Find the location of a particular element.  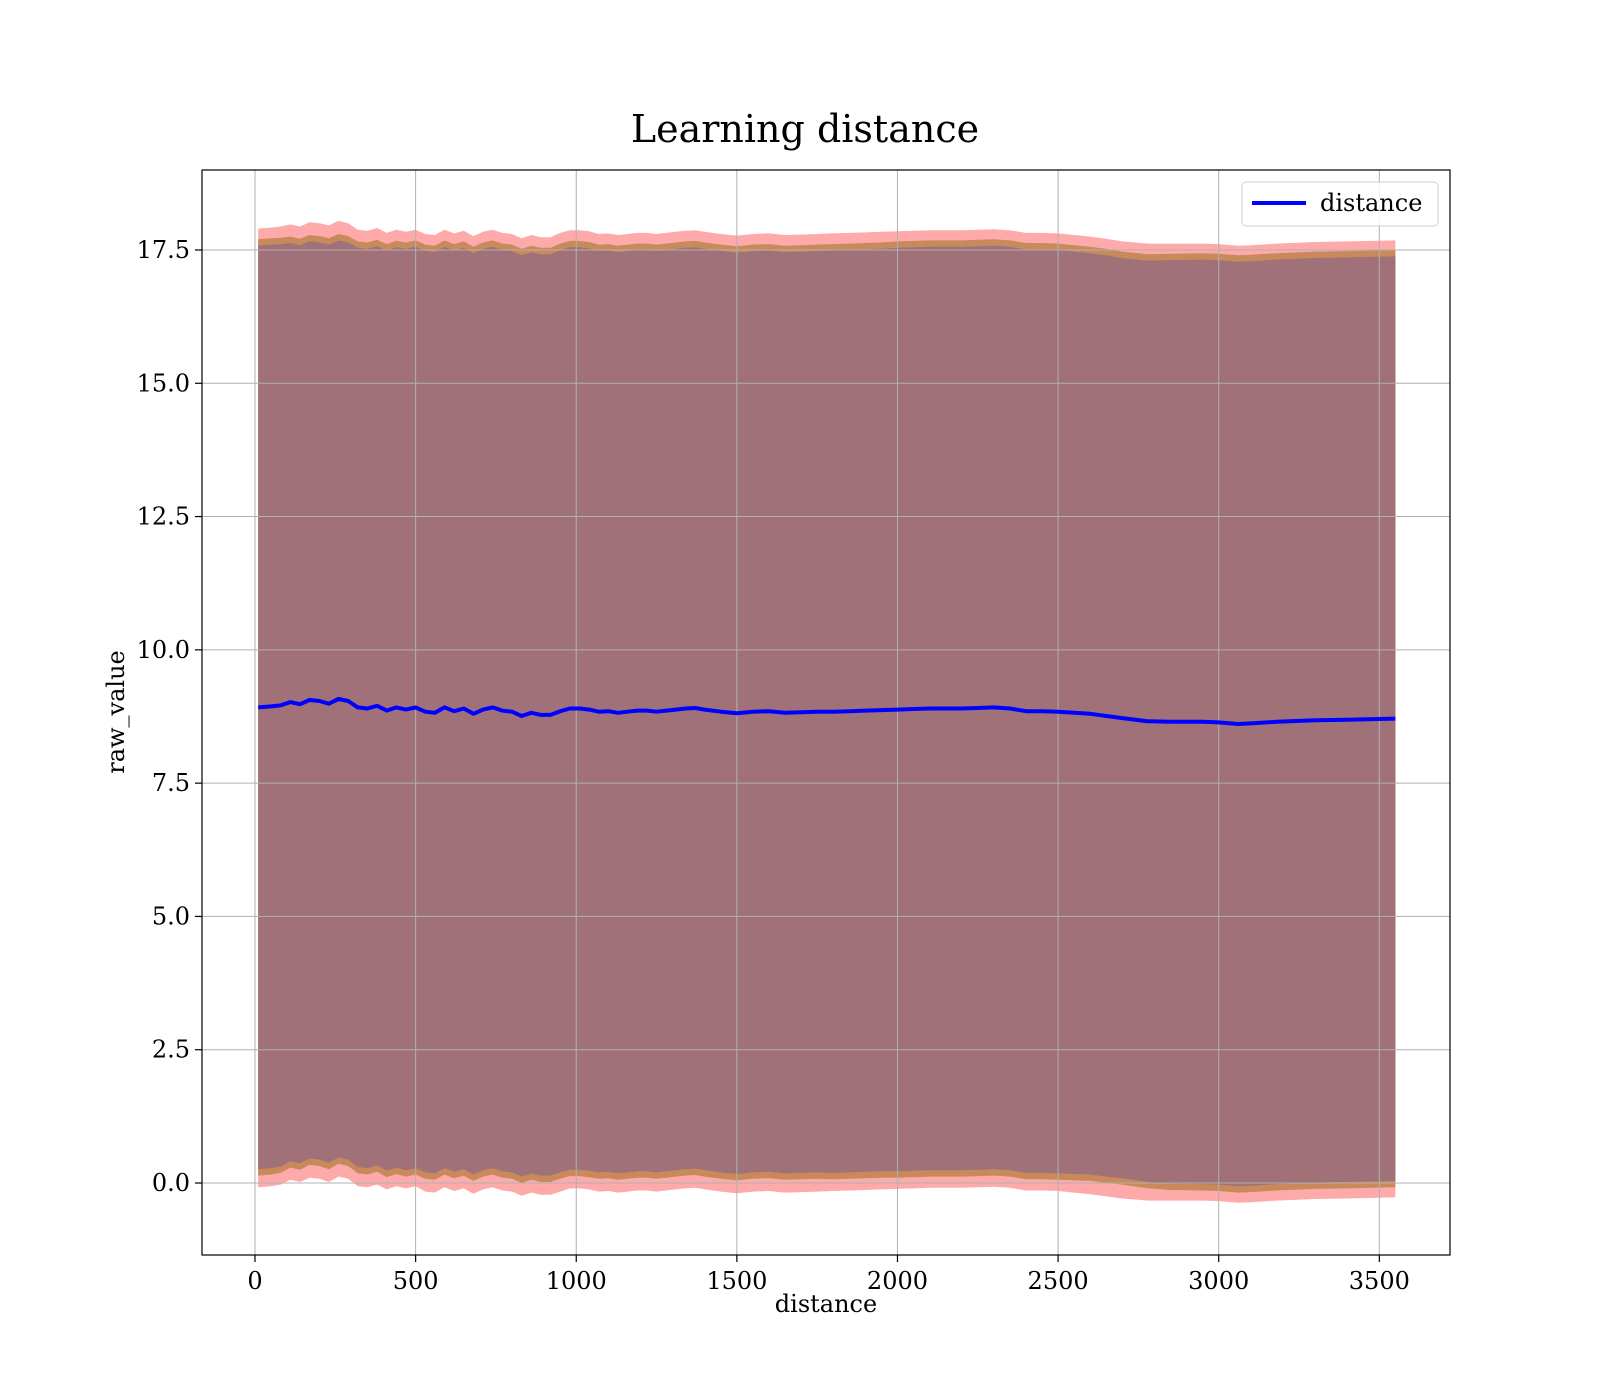

x-tick-label: 3500 is located at coordinates (1379, 1281).